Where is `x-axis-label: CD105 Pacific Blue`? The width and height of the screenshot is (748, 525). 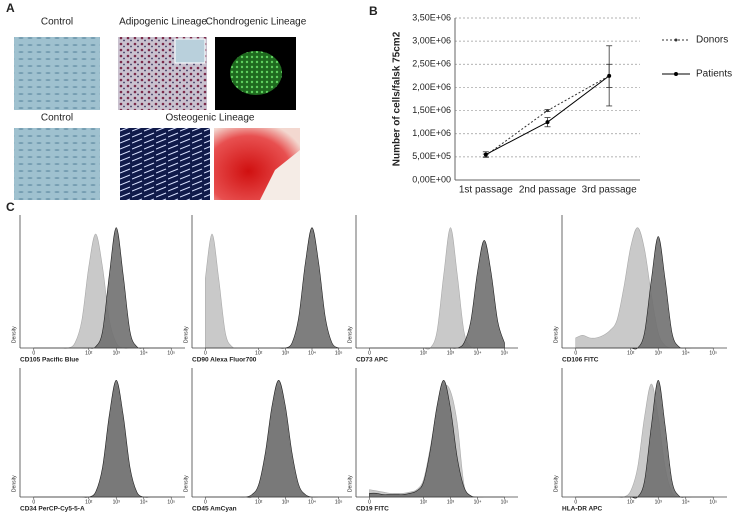
x-axis-label: CD105 Pacific Blue is located at coordinates (49, 360).